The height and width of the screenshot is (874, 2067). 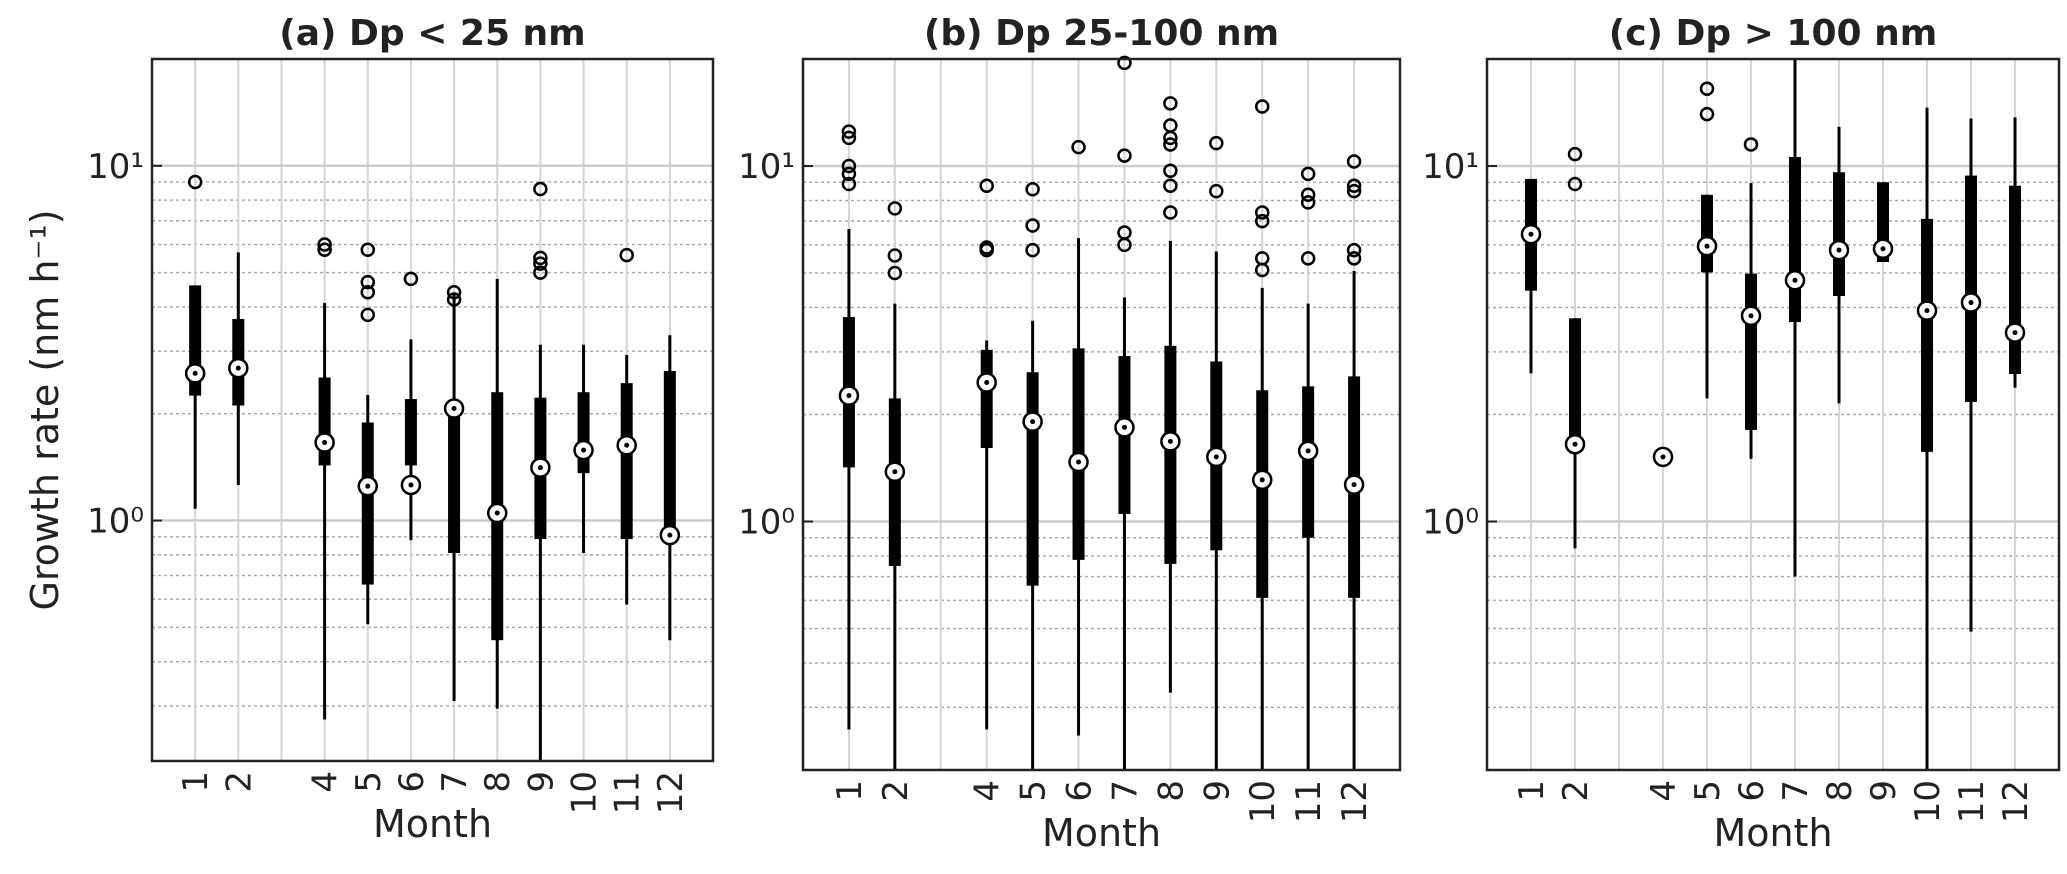 I want to click on x-tick-label: 10, so click(x=585, y=792).